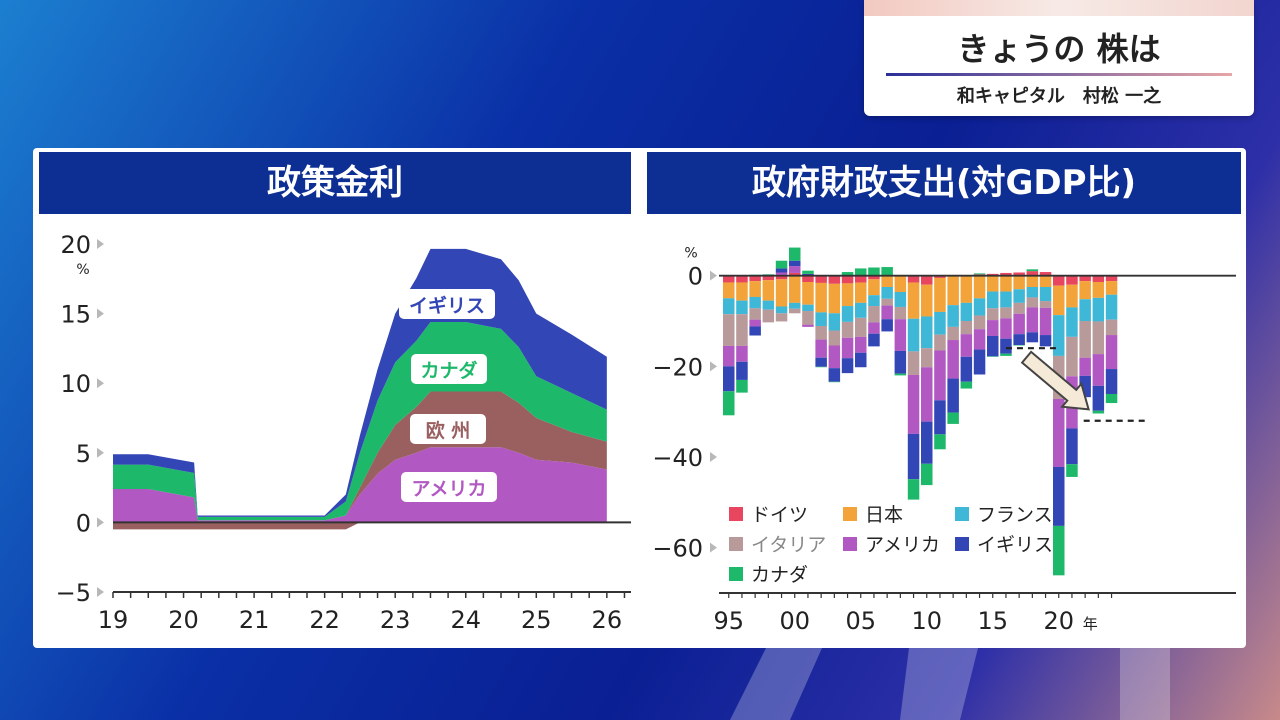 This screenshot has height=720, width=1280. What do you see at coordinates (335, 183) in the screenshot?
I see `left-chart-title: 政策金利` at bounding box center [335, 183].